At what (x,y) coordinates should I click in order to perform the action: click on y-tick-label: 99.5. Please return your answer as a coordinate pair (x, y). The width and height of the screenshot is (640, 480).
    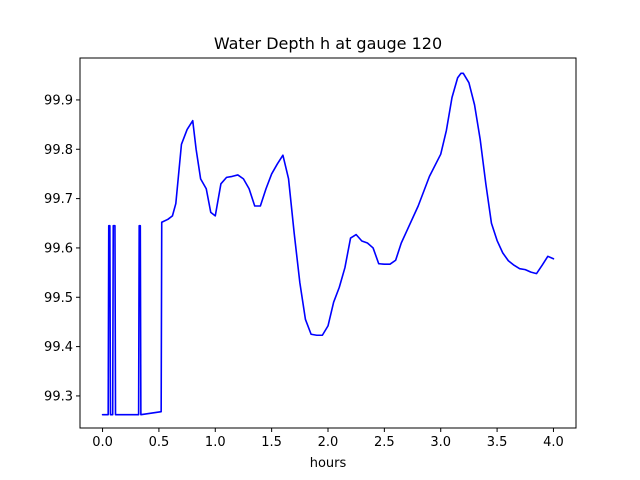
    Looking at the image, I should click on (58, 298).